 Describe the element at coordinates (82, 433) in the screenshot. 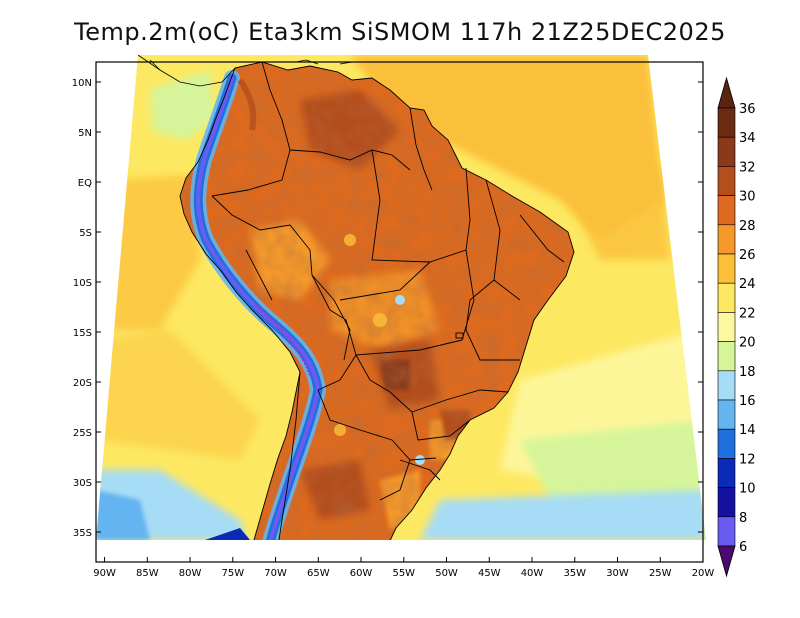

I see `lat-label: 25S` at that location.